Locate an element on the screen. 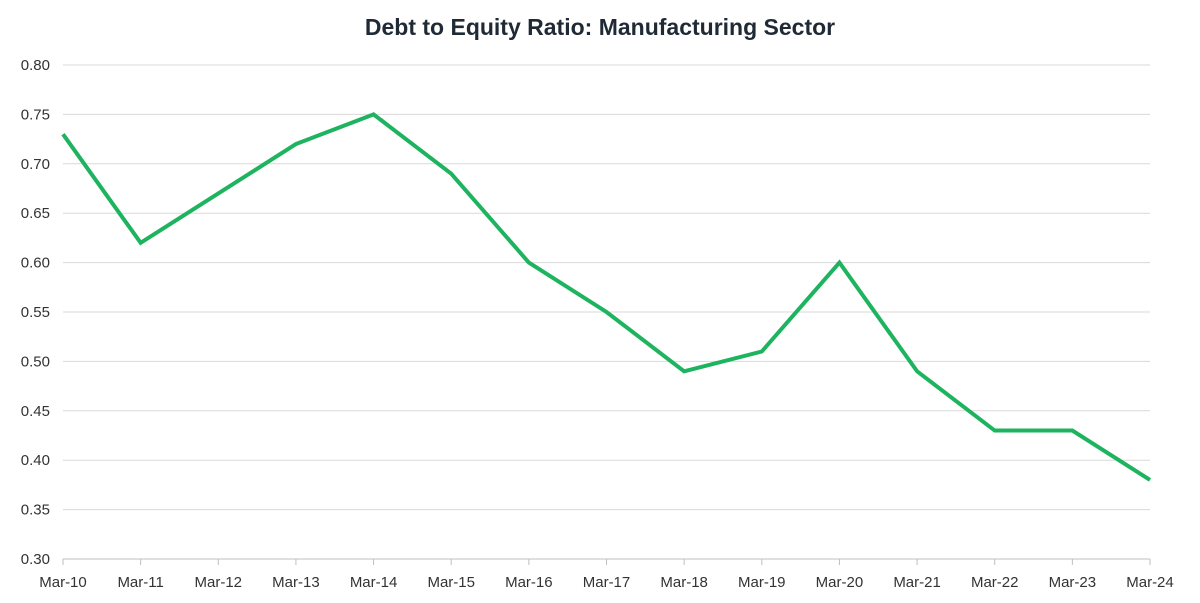 This screenshot has width=1200, height=603. x-tick-label: Mar-11 is located at coordinates (140, 582).